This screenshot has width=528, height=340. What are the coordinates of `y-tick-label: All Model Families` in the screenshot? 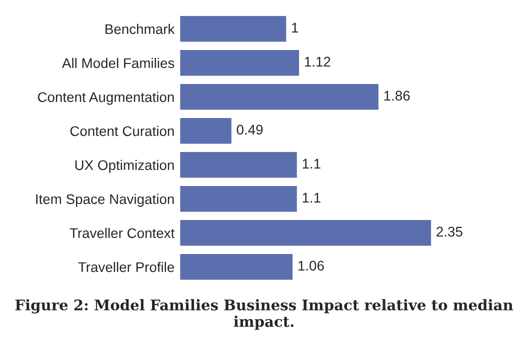 It's located at (118, 63).